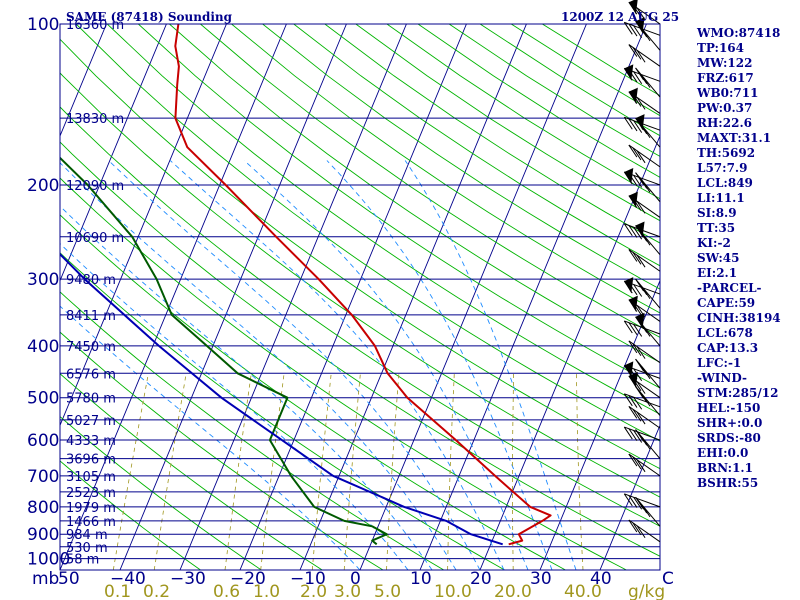 The width and height of the screenshot is (800, 600). I want to click on mixing-ratio-label: 10.0, so click(453, 591).